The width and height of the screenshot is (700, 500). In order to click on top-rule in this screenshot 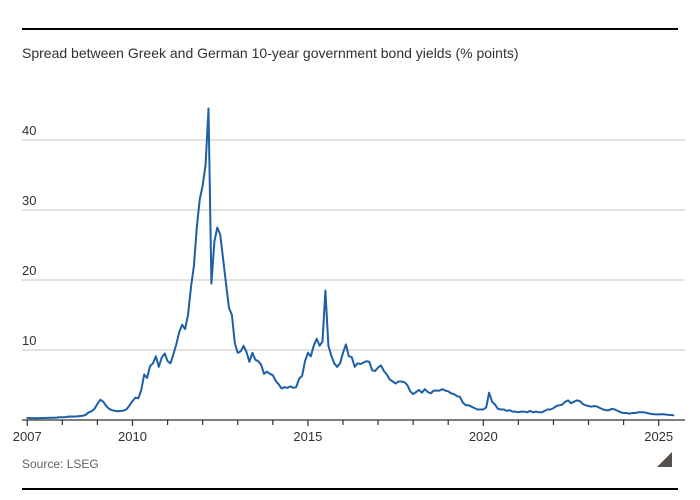, I will do `click(350, 29)`.